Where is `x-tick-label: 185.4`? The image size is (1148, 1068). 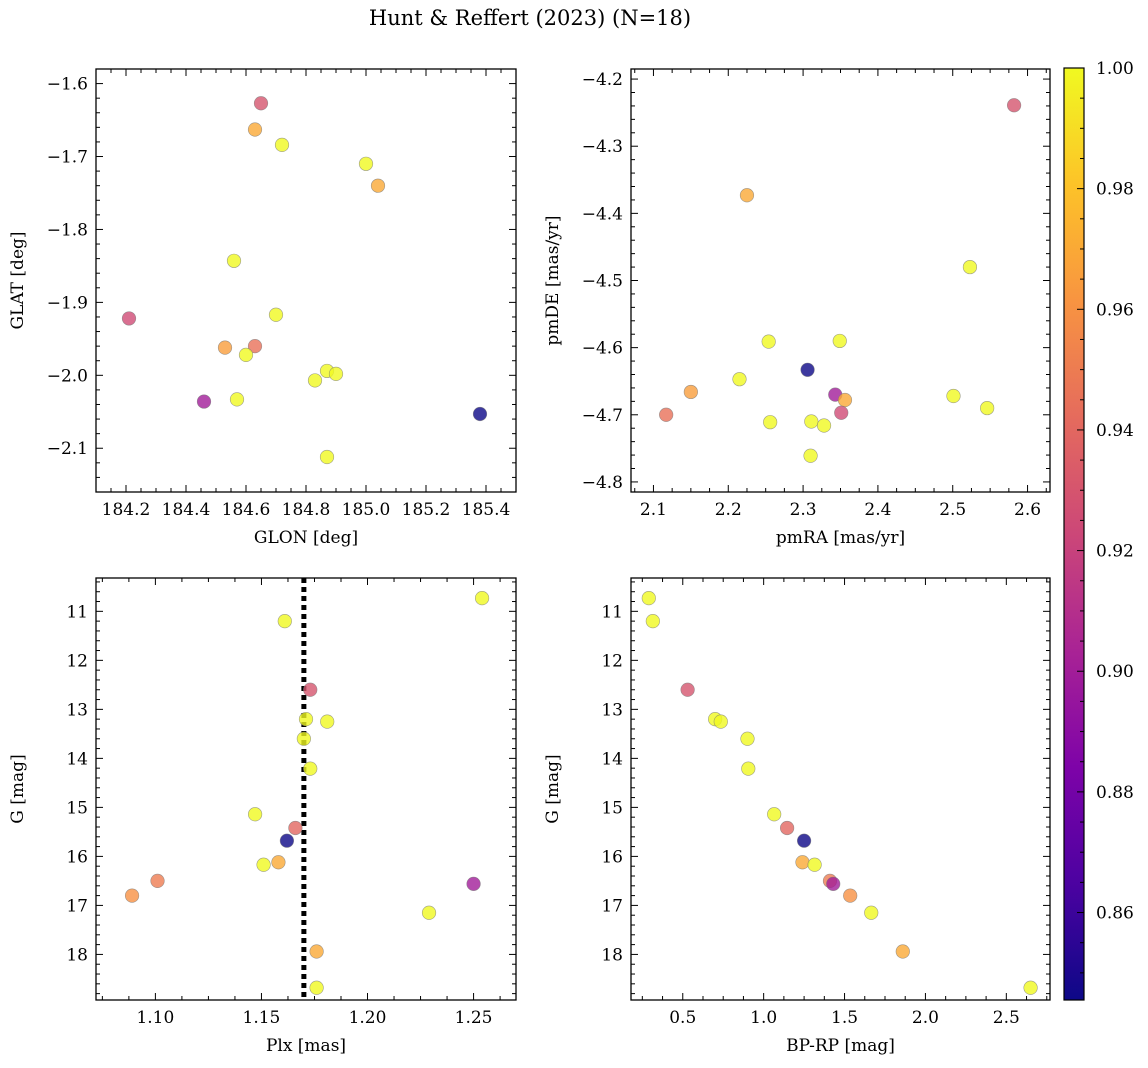 x-tick-label: 185.4 is located at coordinates (486, 510).